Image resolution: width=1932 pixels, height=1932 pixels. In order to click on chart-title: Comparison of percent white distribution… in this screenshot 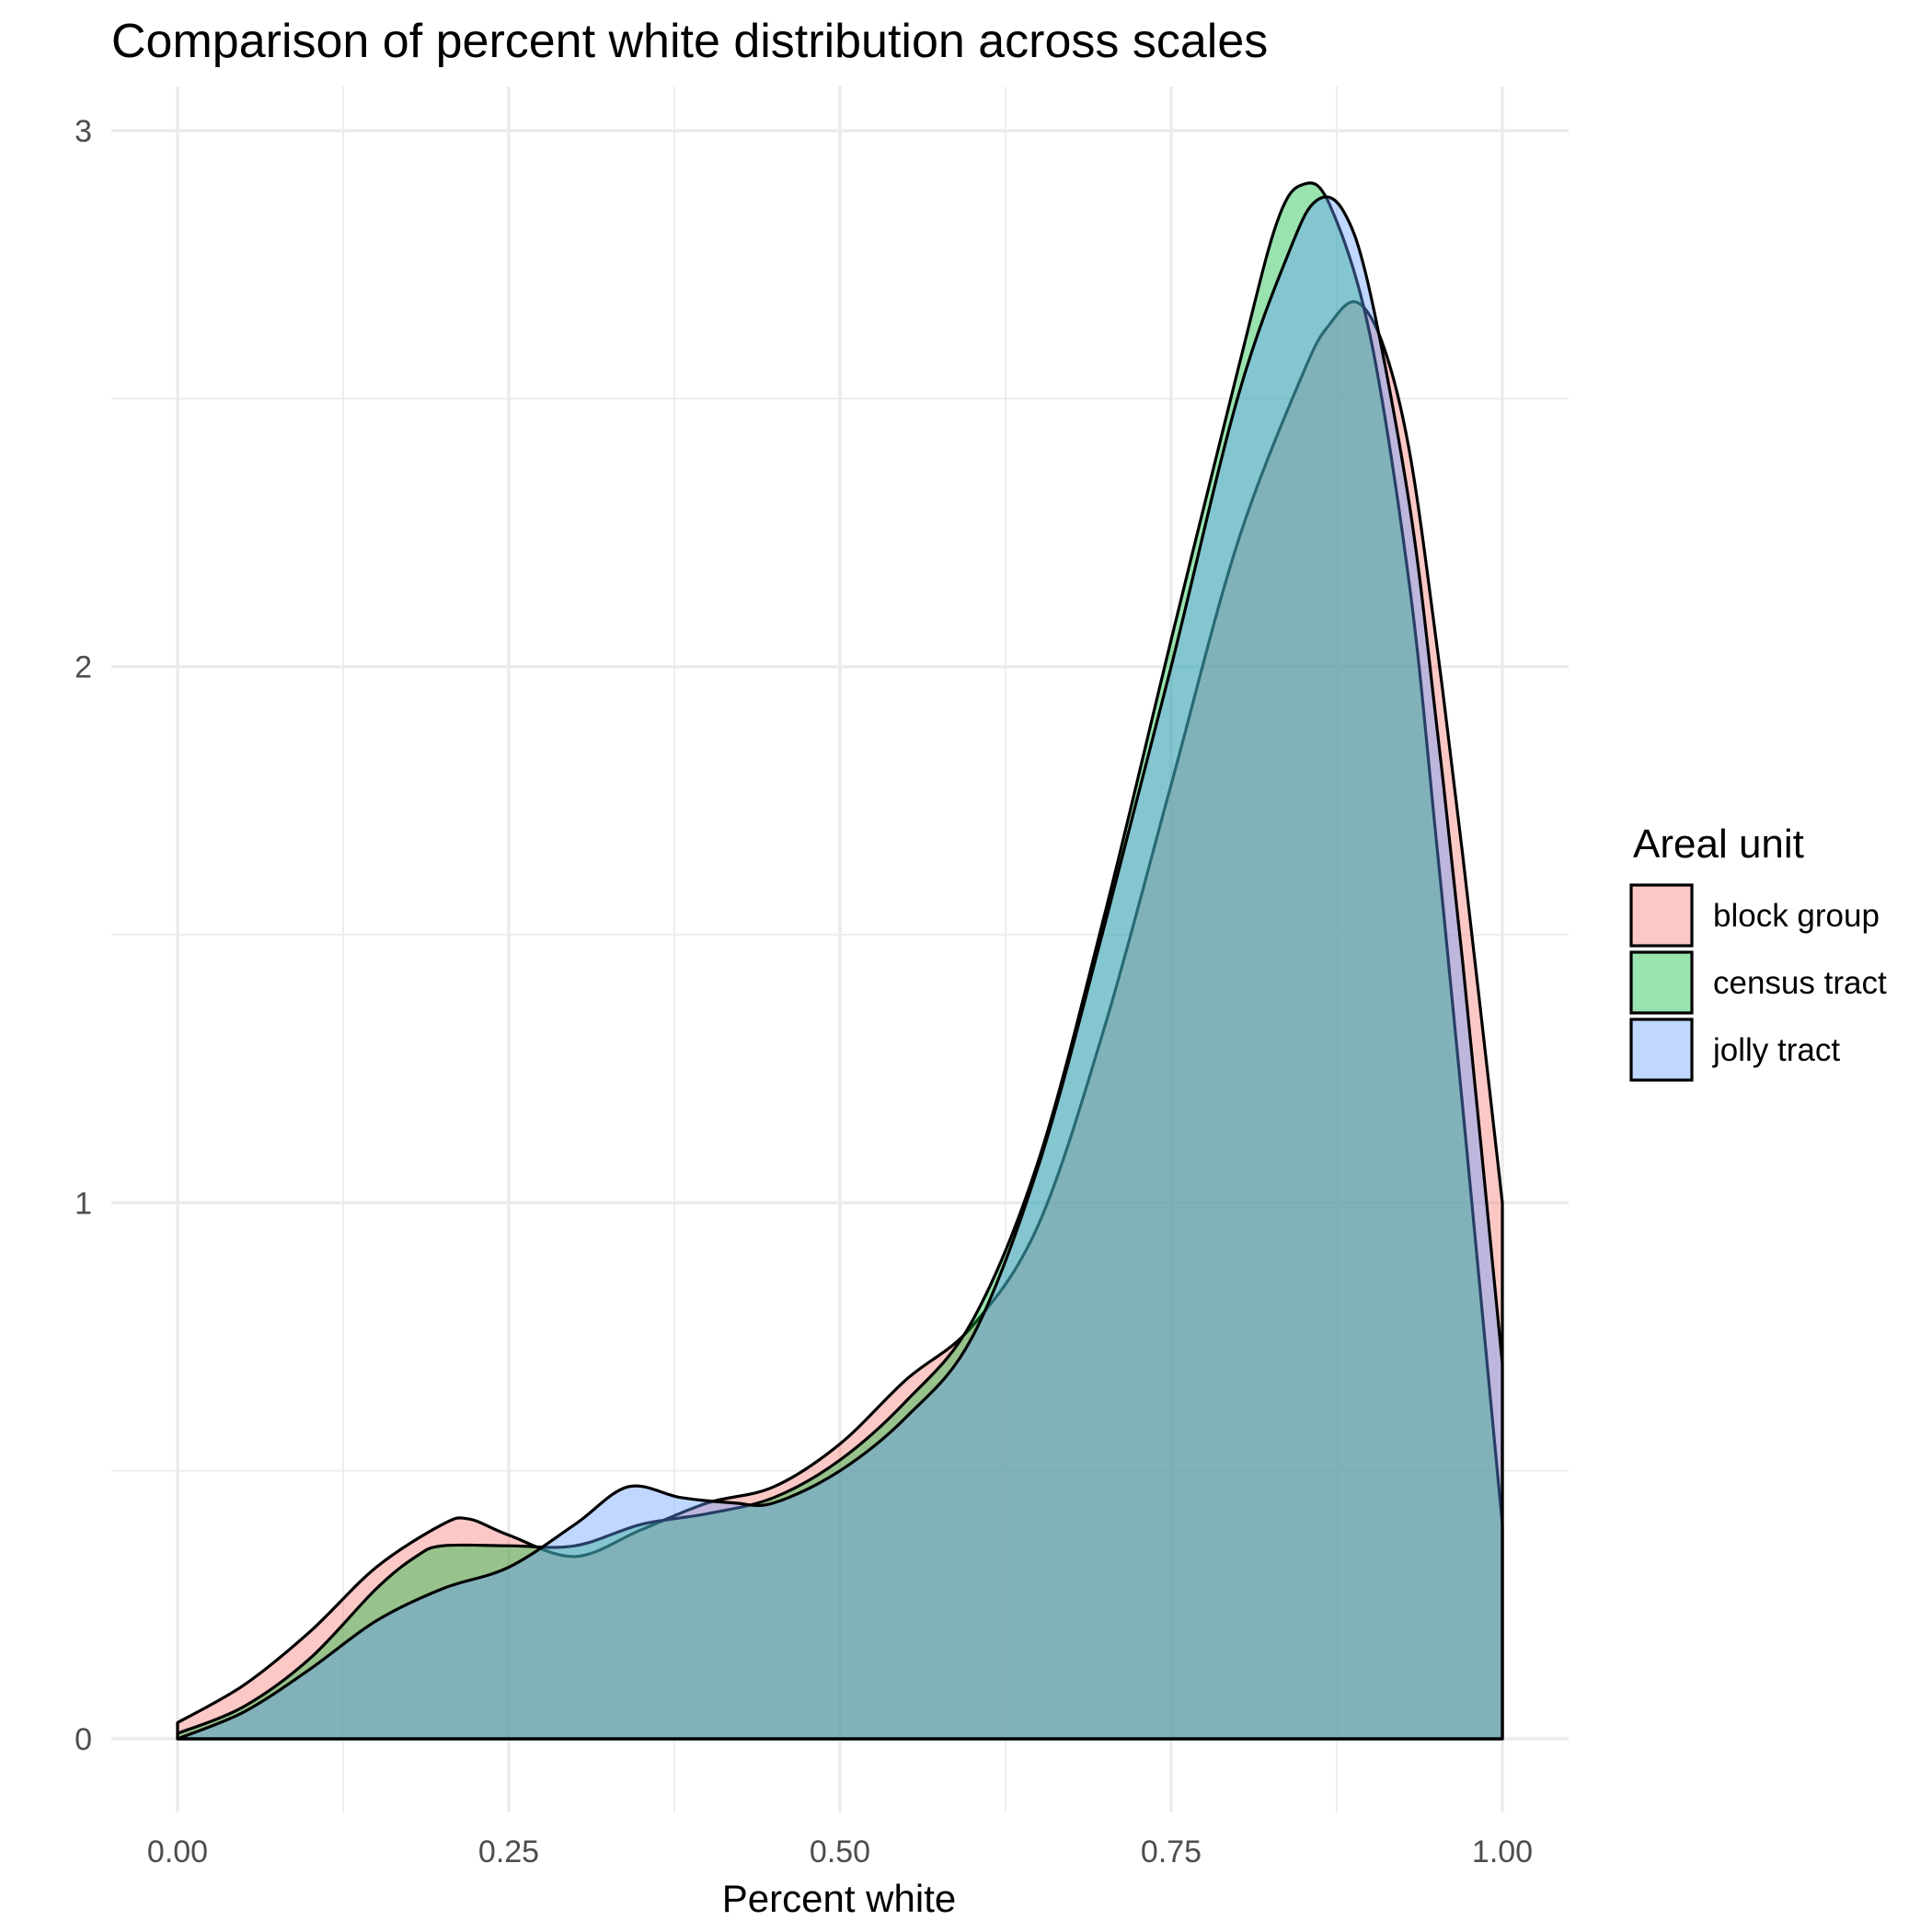, I will do `click(689, 41)`.